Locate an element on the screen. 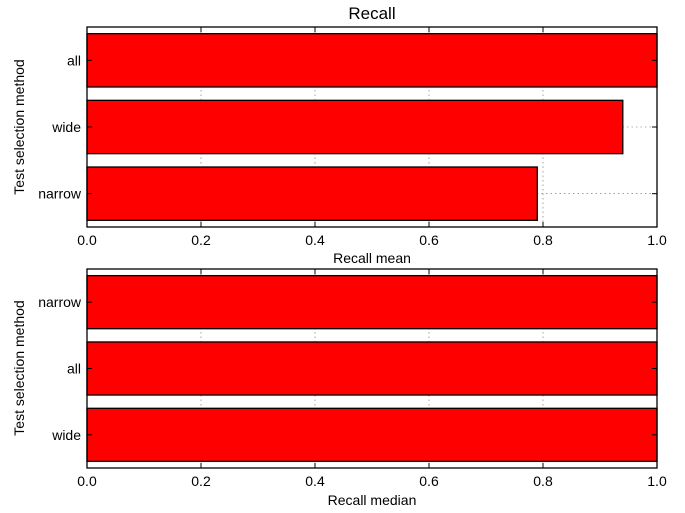 The image size is (685, 513). x-axis-label: Recall median is located at coordinates (372, 500).